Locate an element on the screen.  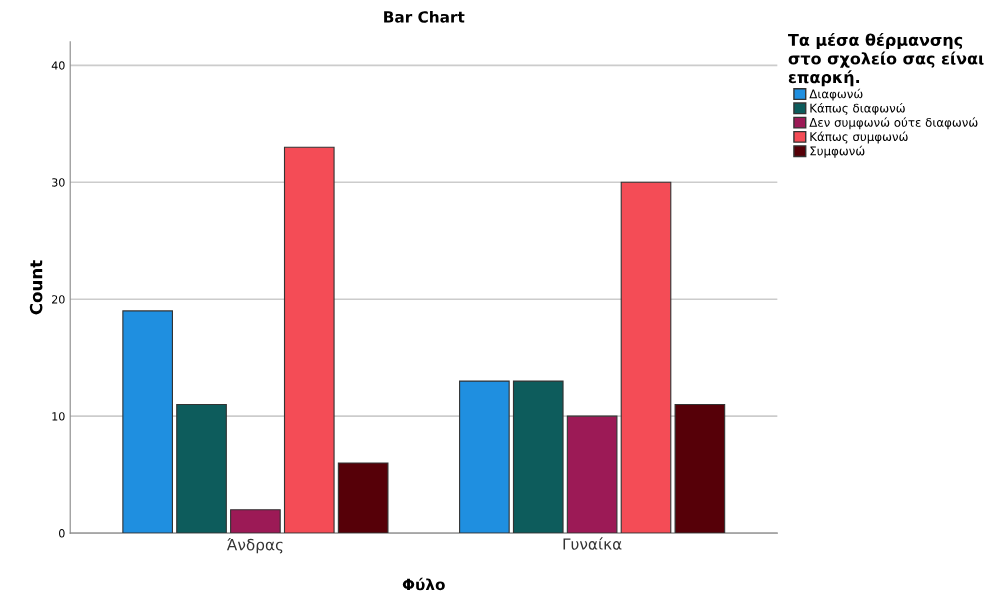
y-tick-label: 40 is located at coordinates (58, 65).